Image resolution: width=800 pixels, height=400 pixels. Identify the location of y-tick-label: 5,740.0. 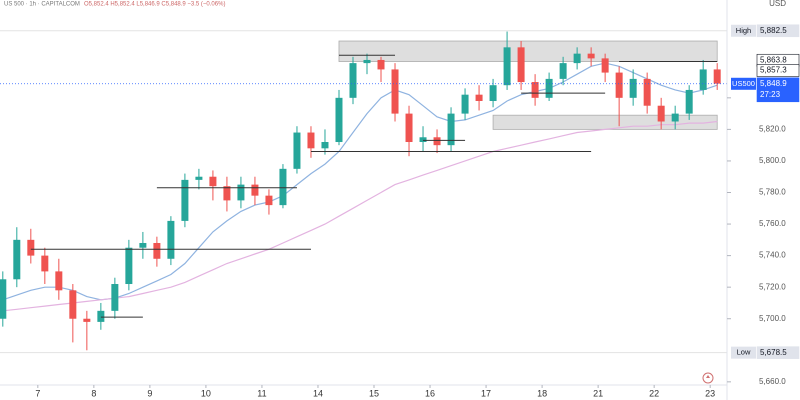
(772, 255).